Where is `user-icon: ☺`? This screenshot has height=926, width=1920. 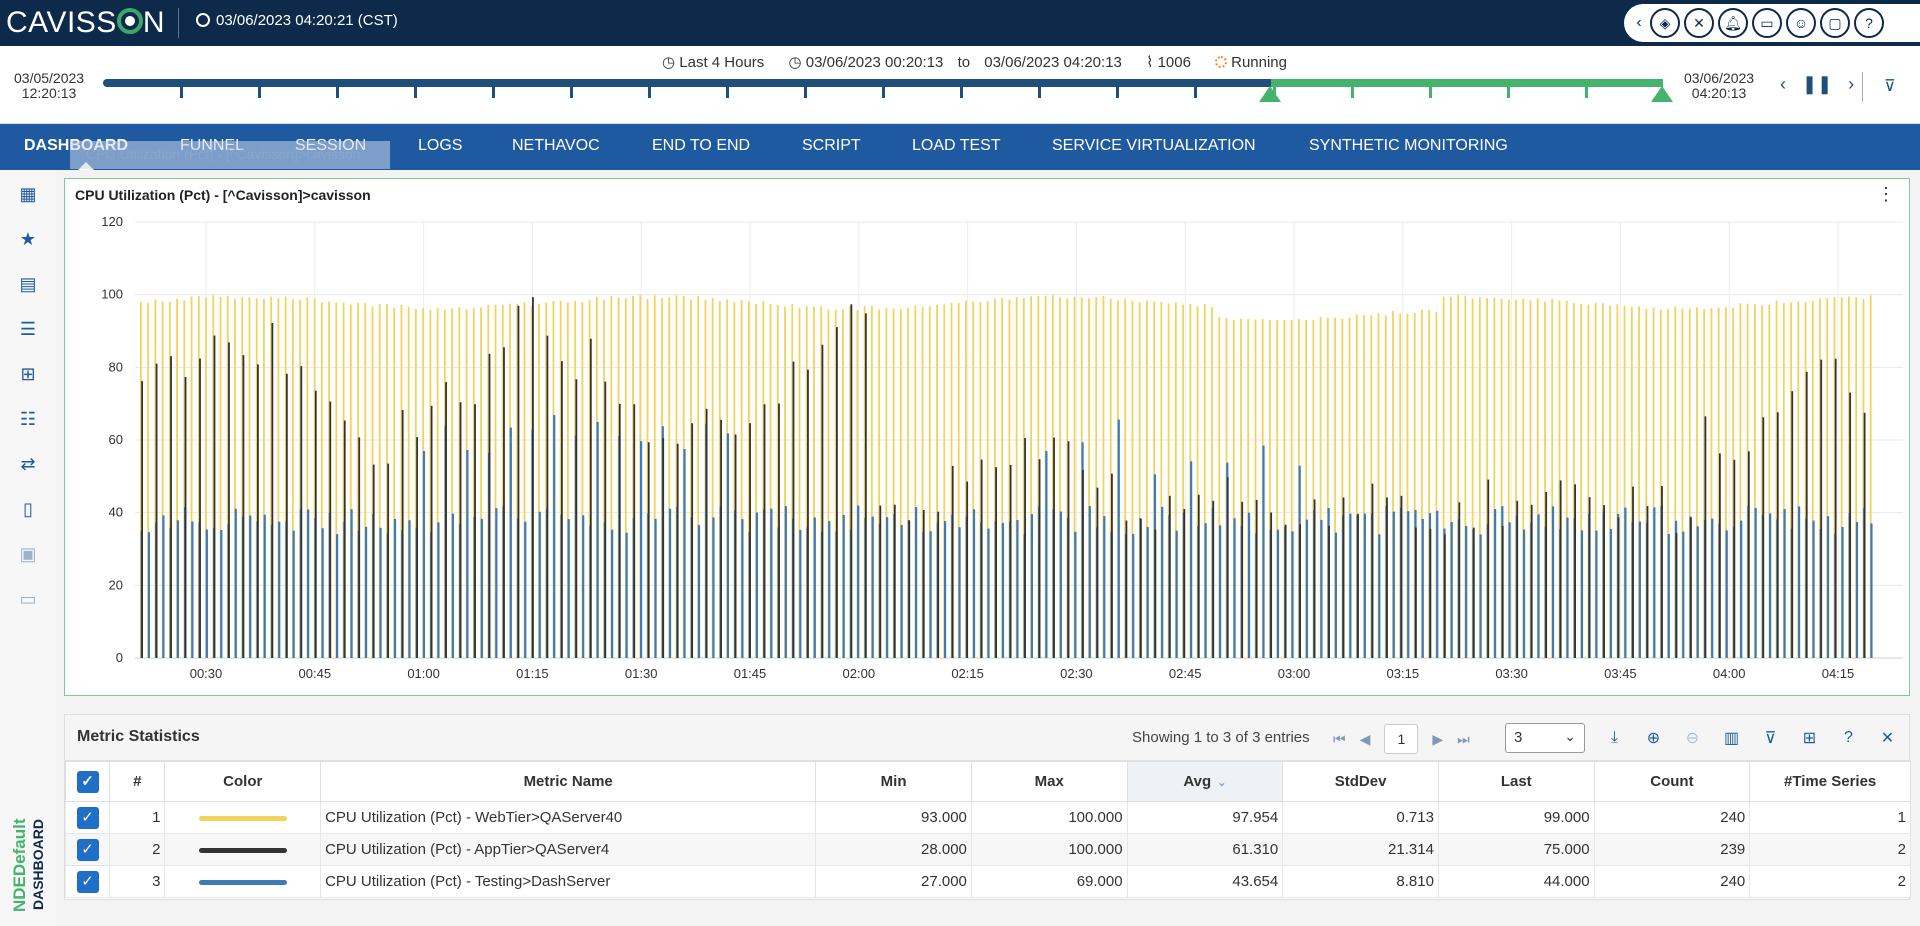
user-icon: ☺ is located at coordinates (1801, 23).